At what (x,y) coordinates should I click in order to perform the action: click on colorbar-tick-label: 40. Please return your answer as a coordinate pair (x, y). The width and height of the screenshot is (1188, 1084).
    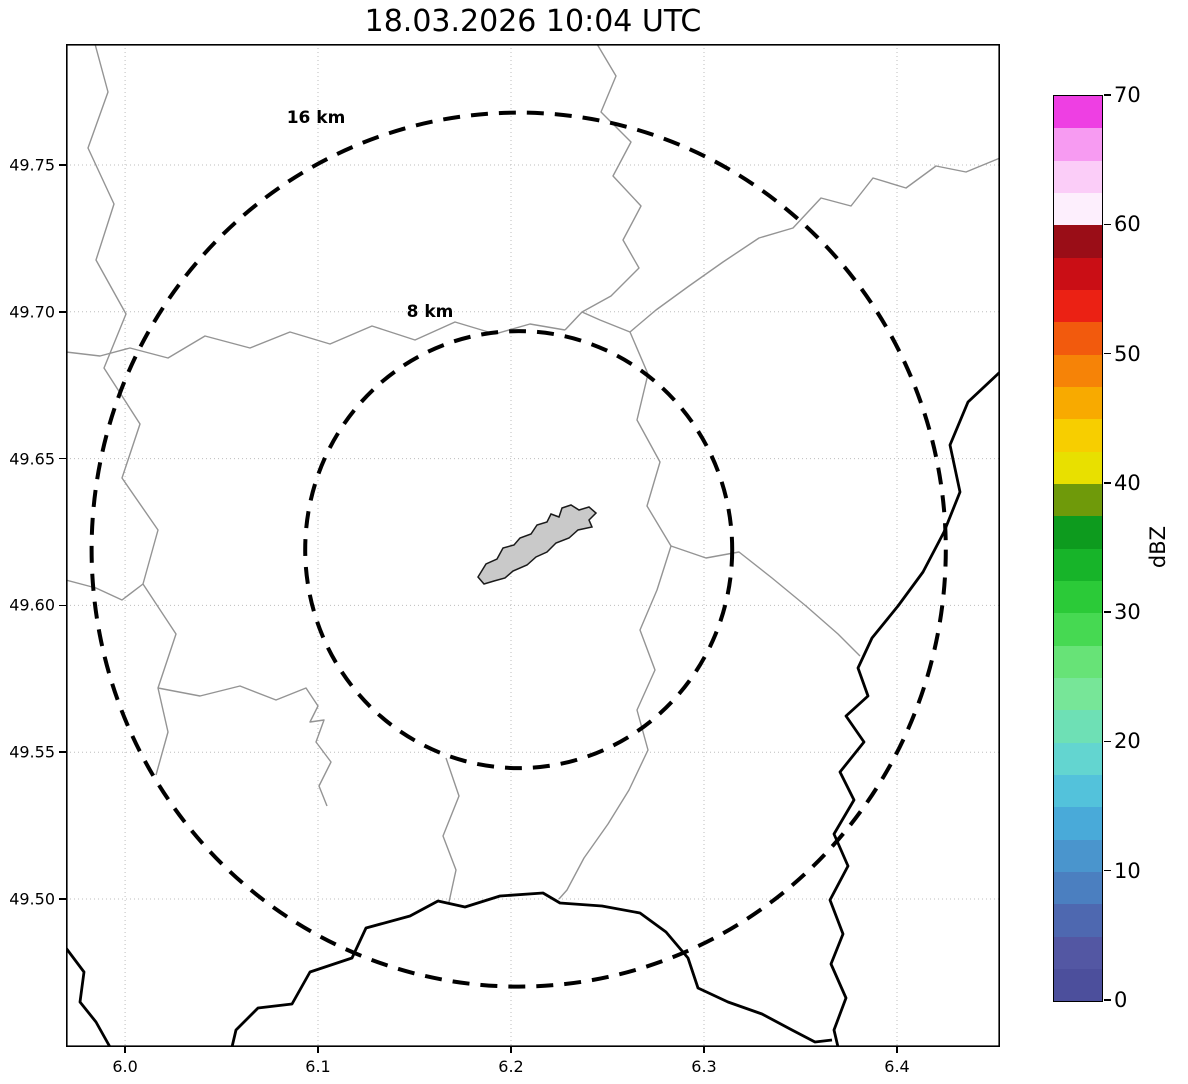
    Looking at the image, I should click on (1127, 482).